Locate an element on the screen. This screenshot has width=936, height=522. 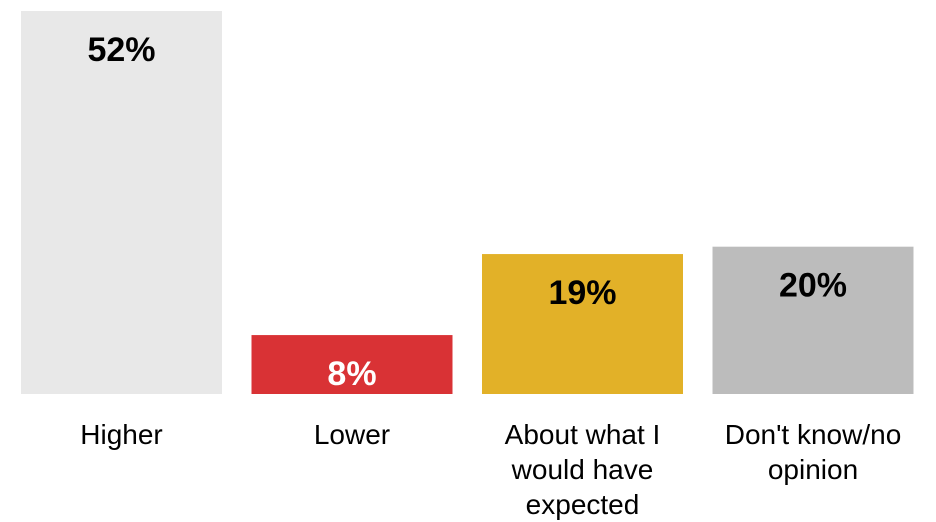
category-label-line: Lower is located at coordinates (352, 434).